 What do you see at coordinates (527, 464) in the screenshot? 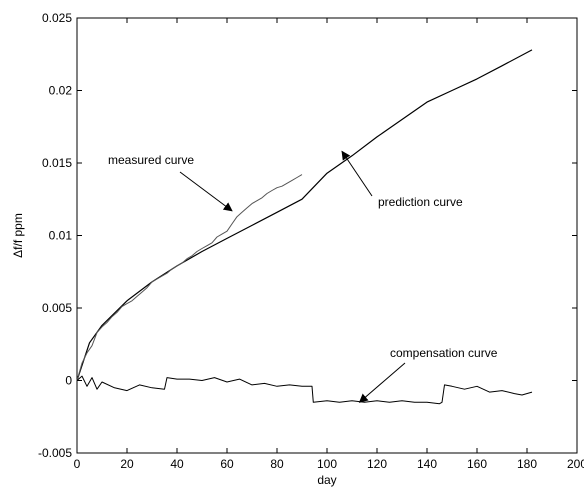
I see `x-tick-label: 180` at bounding box center [527, 464].